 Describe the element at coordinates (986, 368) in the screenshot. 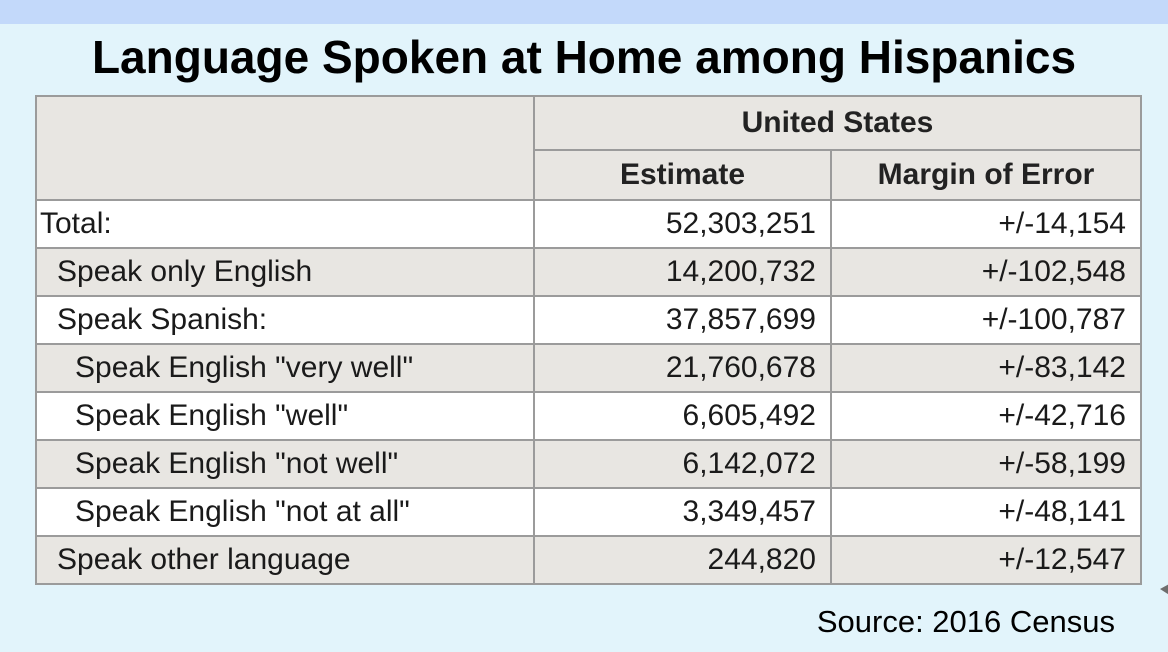

I see `margin-of-error-value: +/-83,142` at that location.